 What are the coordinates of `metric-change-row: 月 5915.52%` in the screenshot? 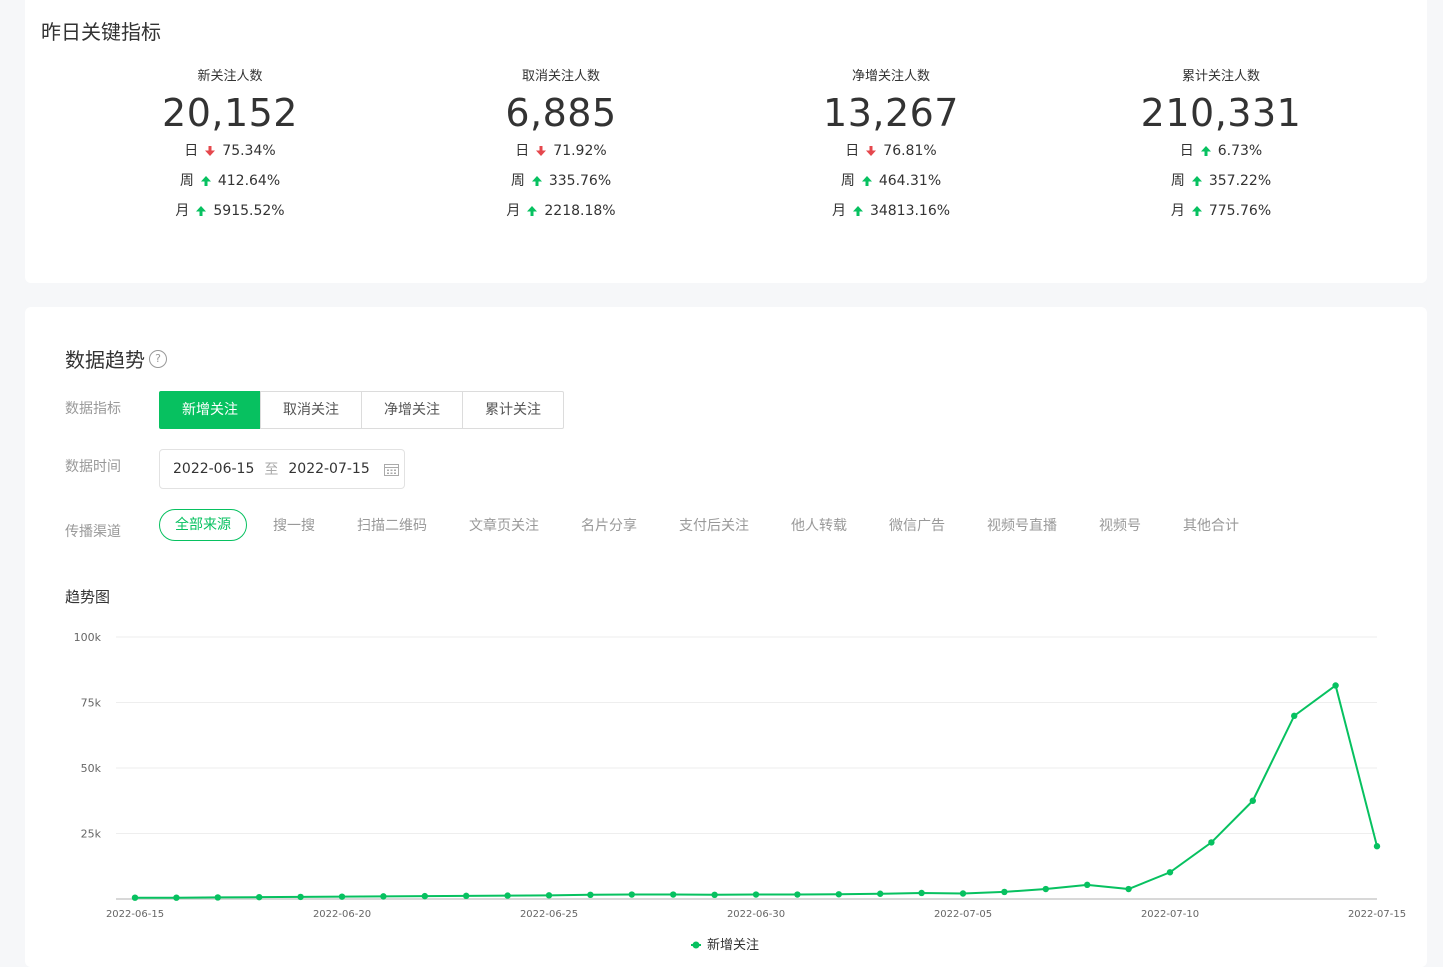 It's located at (230, 211).